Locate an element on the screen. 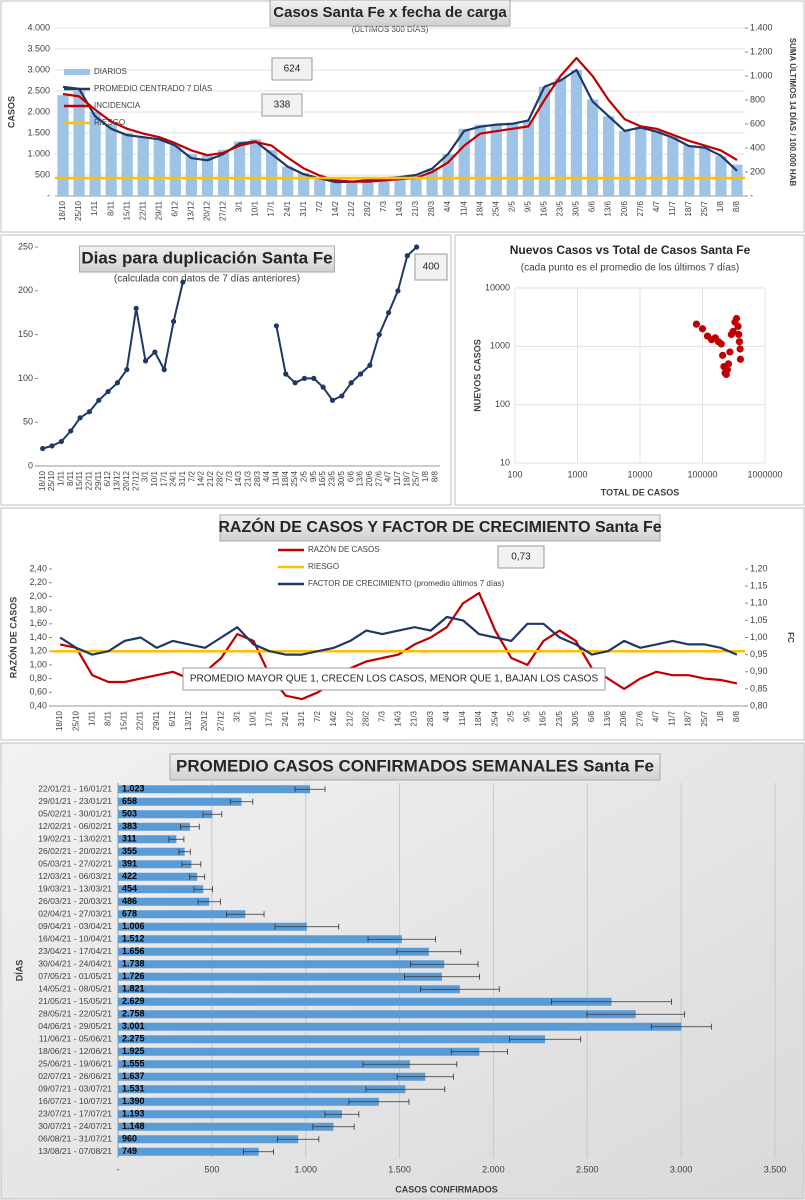  y-tick-label: 21/05/21 - 15/05/21 is located at coordinates (75, 1001).